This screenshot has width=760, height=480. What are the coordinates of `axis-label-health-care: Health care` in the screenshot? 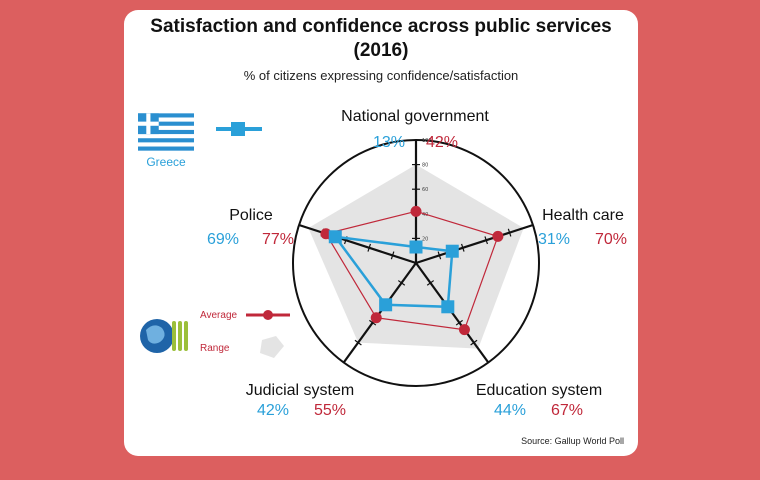 It's located at (583, 215).